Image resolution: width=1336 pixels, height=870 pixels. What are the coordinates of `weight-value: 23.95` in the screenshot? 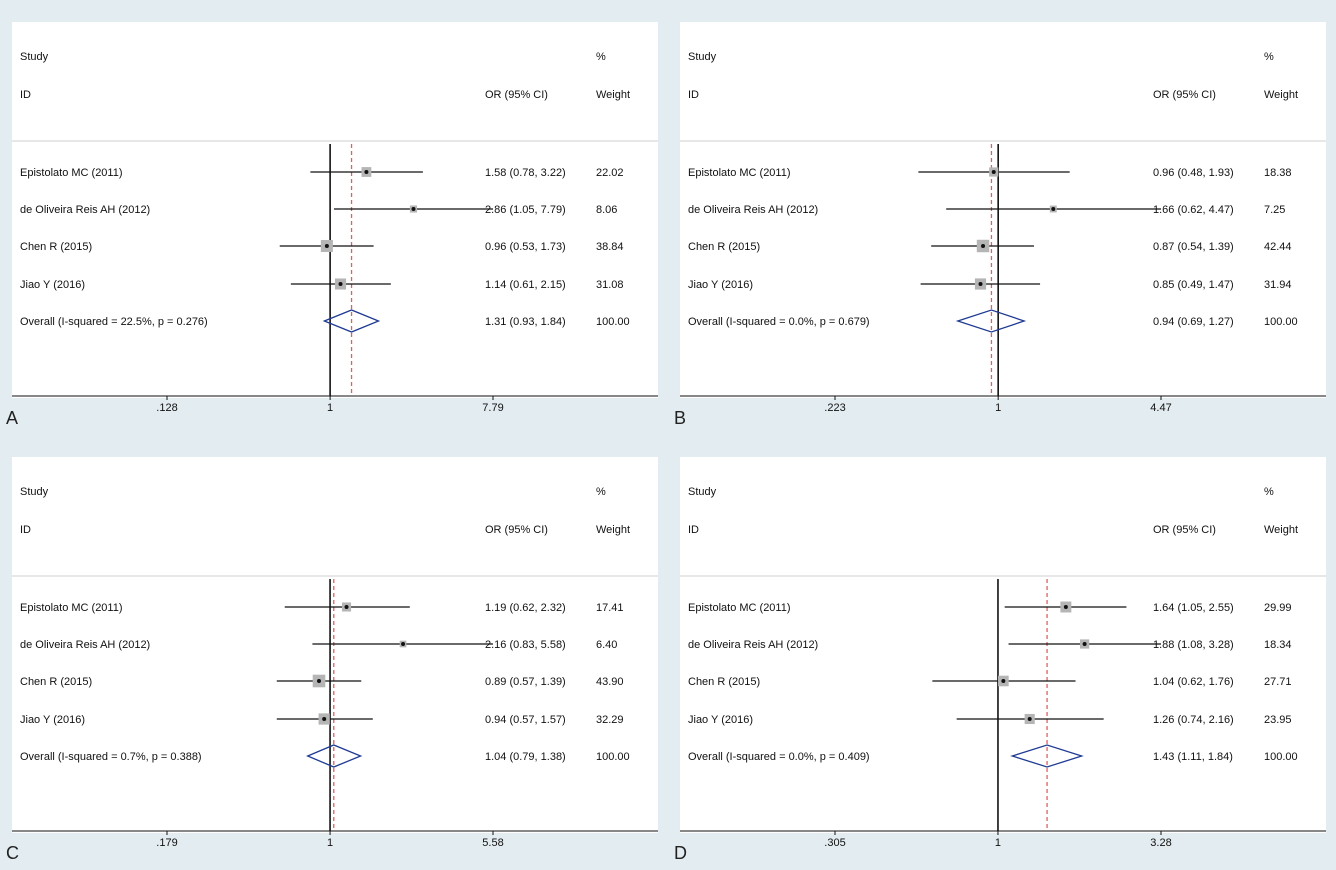 It's located at (1278, 720).